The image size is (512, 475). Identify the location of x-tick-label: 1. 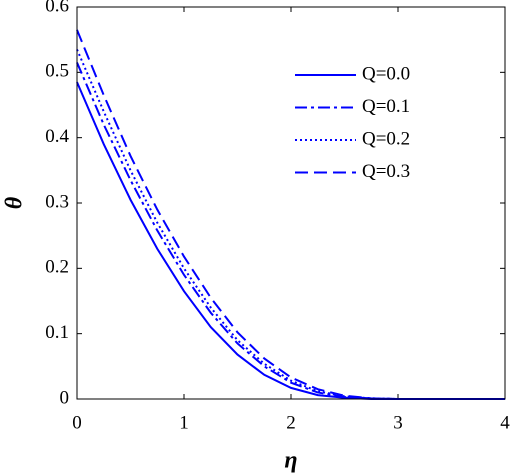
(184, 422).